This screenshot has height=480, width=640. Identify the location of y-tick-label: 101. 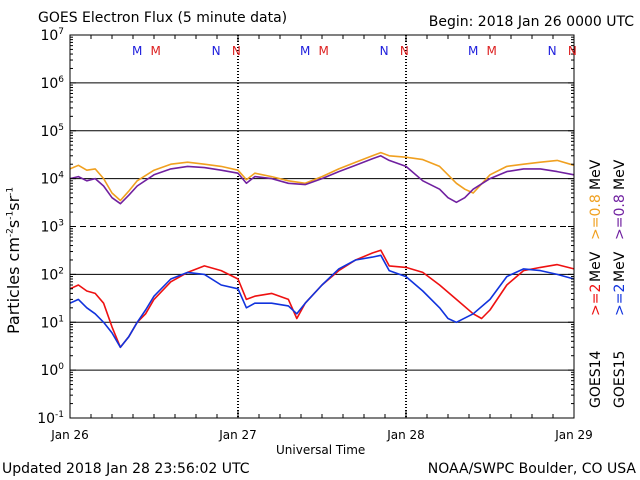
(52, 322).